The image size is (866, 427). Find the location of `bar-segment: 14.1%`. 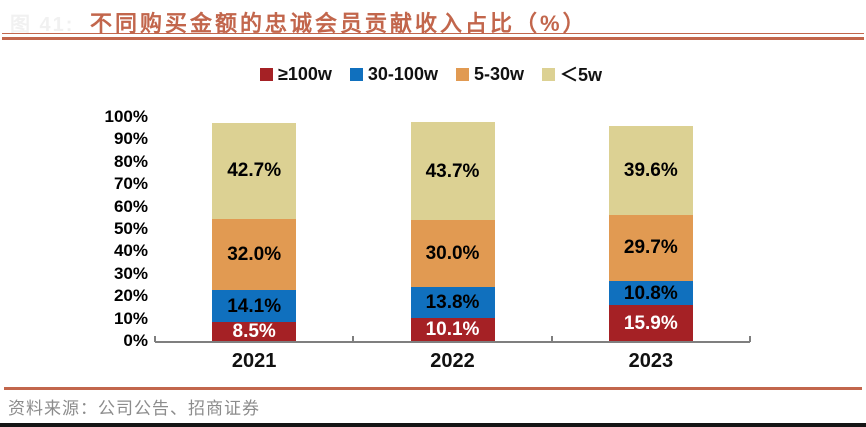

bar-segment: 14.1% is located at coordinates (254, 306).